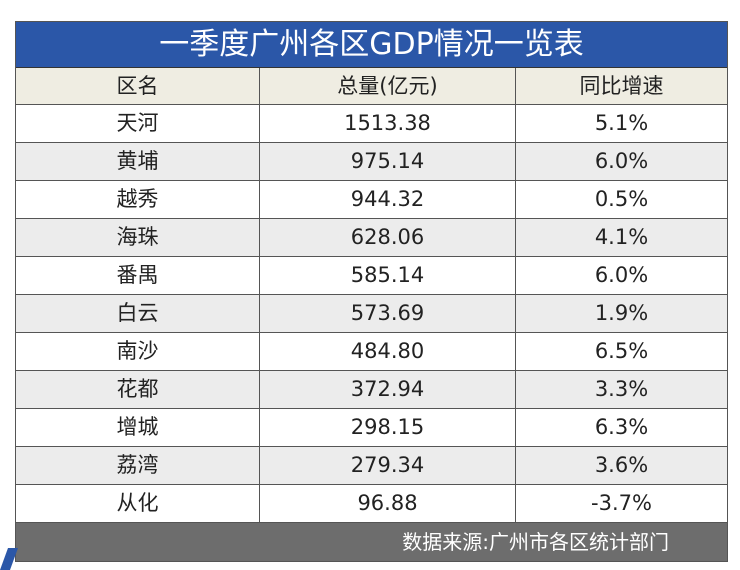 Image resolution: width=740 pixels, height=570 pixels. I want to click on cell-total: 628.06, so click(388, 237).